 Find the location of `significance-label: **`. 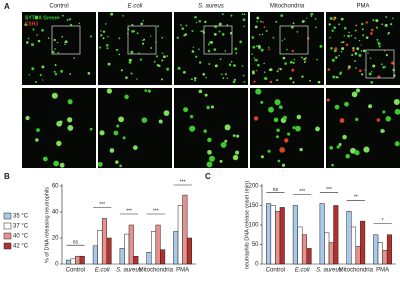

significance-label: ** is located at coordinates (356, 198).